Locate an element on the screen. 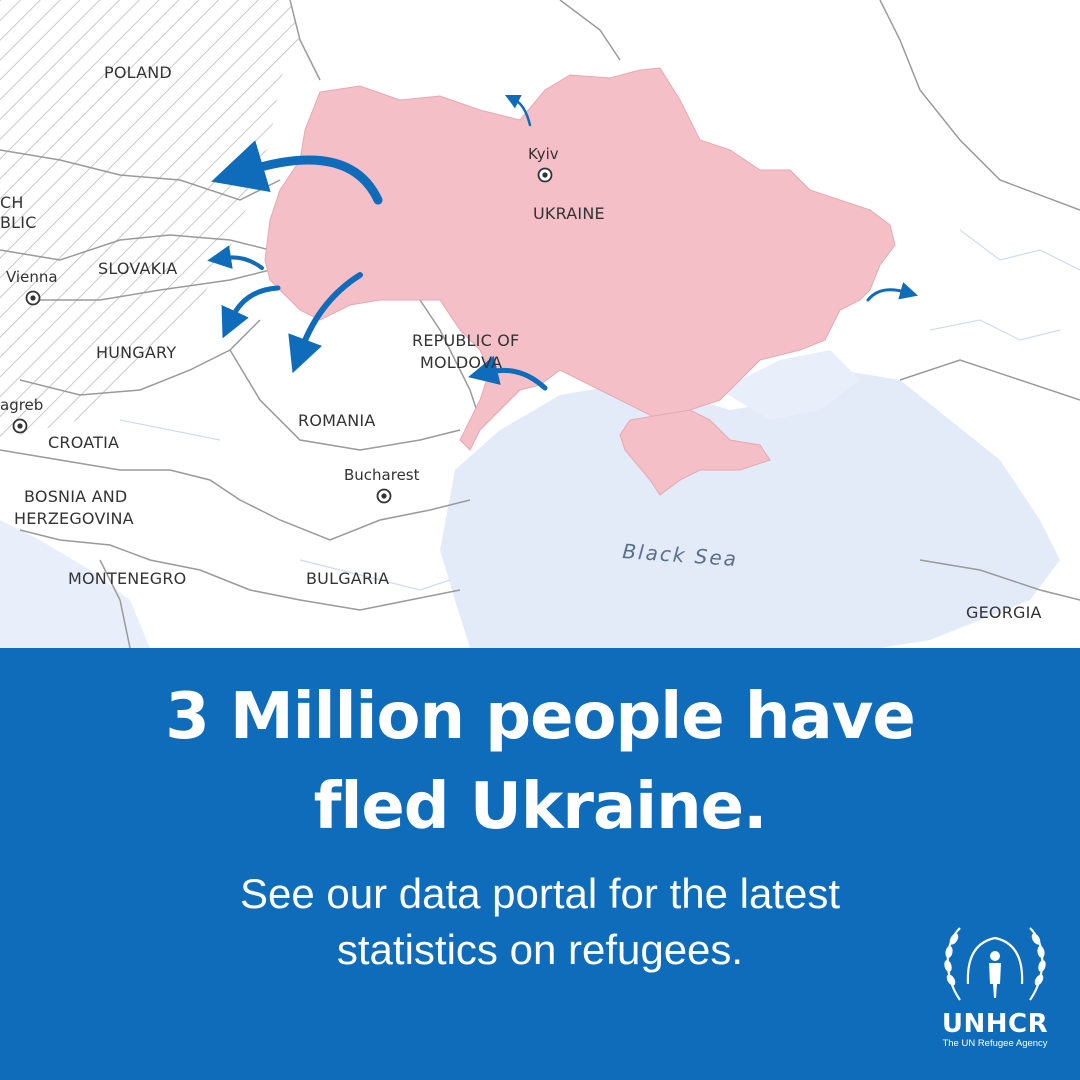 The image size is (1080, 1080). label-bosnia-b: HERZEGOVINA is located at coordinates (74, 518).